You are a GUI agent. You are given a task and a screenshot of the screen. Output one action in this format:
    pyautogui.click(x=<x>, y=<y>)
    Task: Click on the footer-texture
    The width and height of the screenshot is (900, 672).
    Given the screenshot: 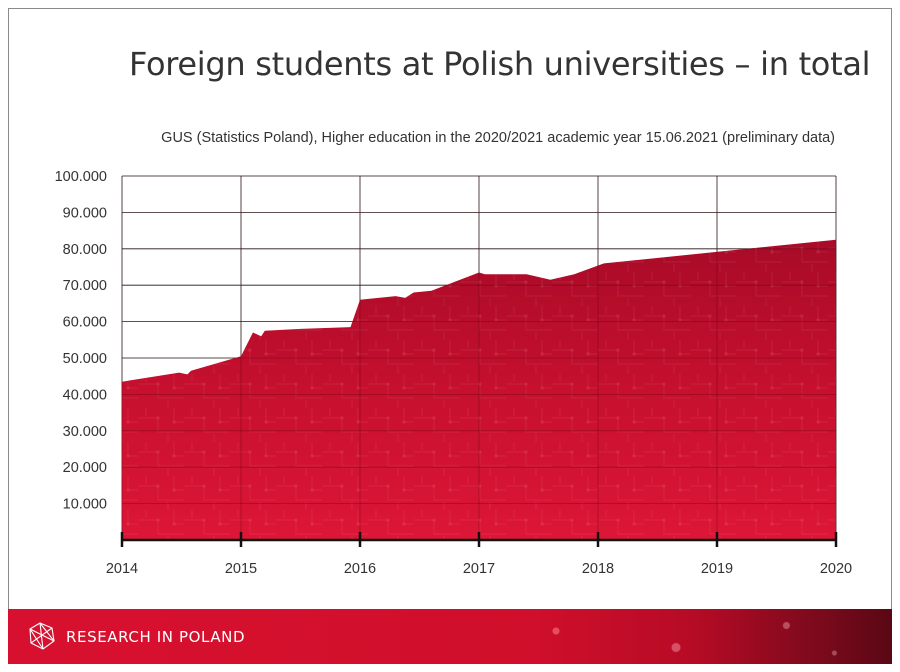 What is the action you would take?
    pyautogui.click(x=652, y=636)
    